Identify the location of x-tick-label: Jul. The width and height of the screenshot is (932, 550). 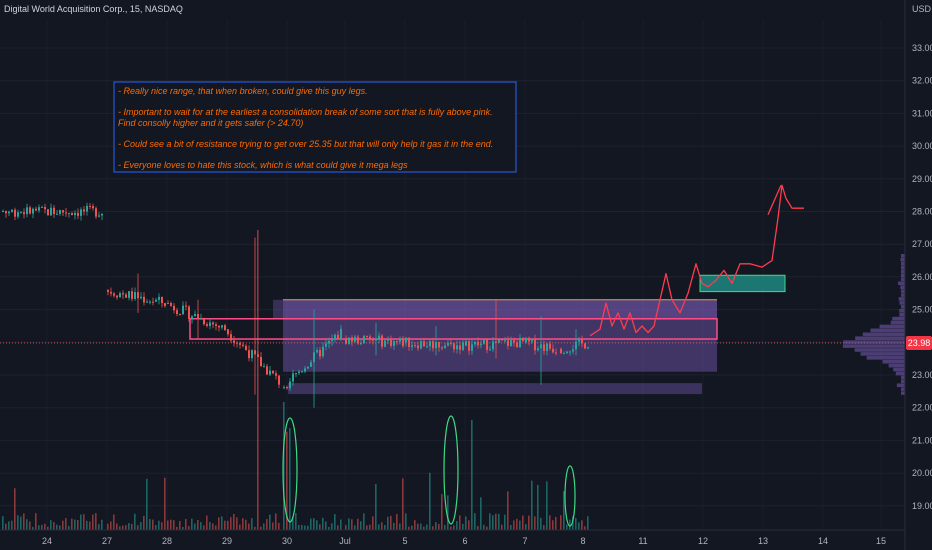
(345, 541).